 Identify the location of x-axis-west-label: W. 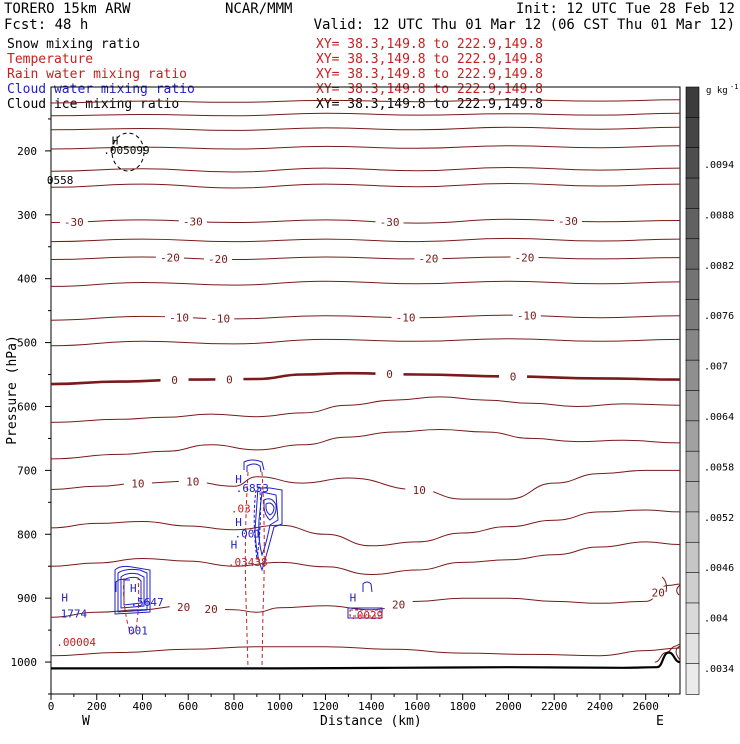
(86, 721).